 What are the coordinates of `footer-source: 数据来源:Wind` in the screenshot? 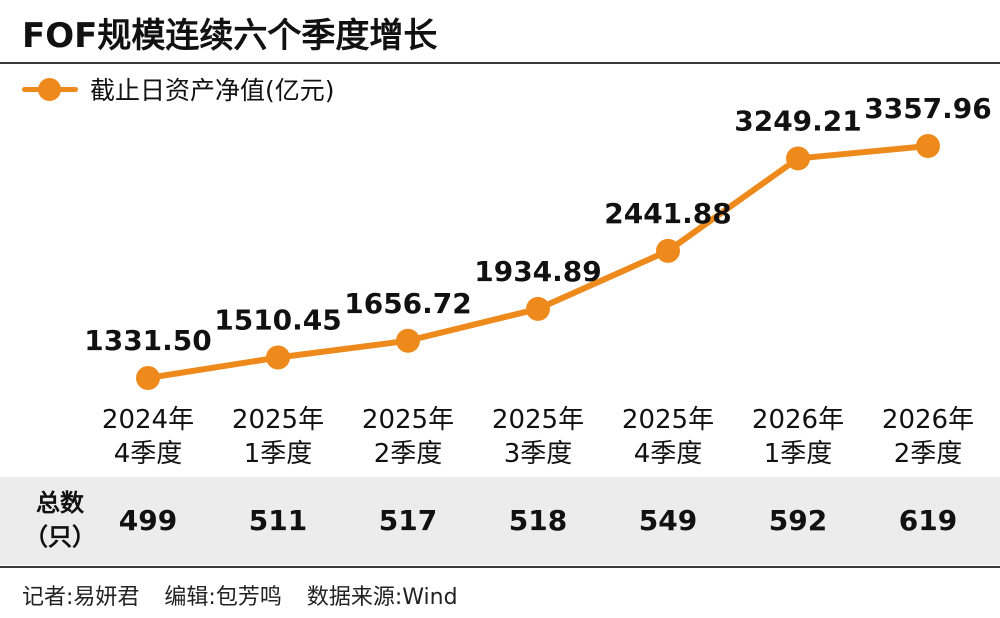 It's located at (382, 597).